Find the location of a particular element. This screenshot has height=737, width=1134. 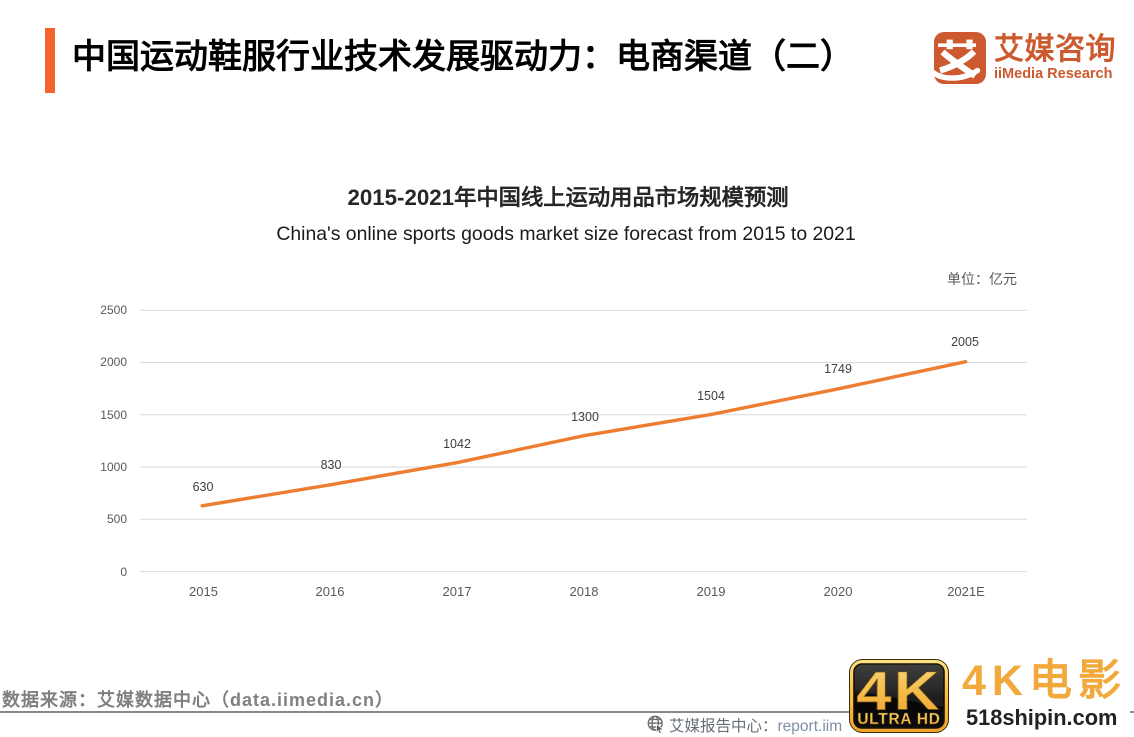

svg-text: ULTRA HD is located at coordinates (898, 719).